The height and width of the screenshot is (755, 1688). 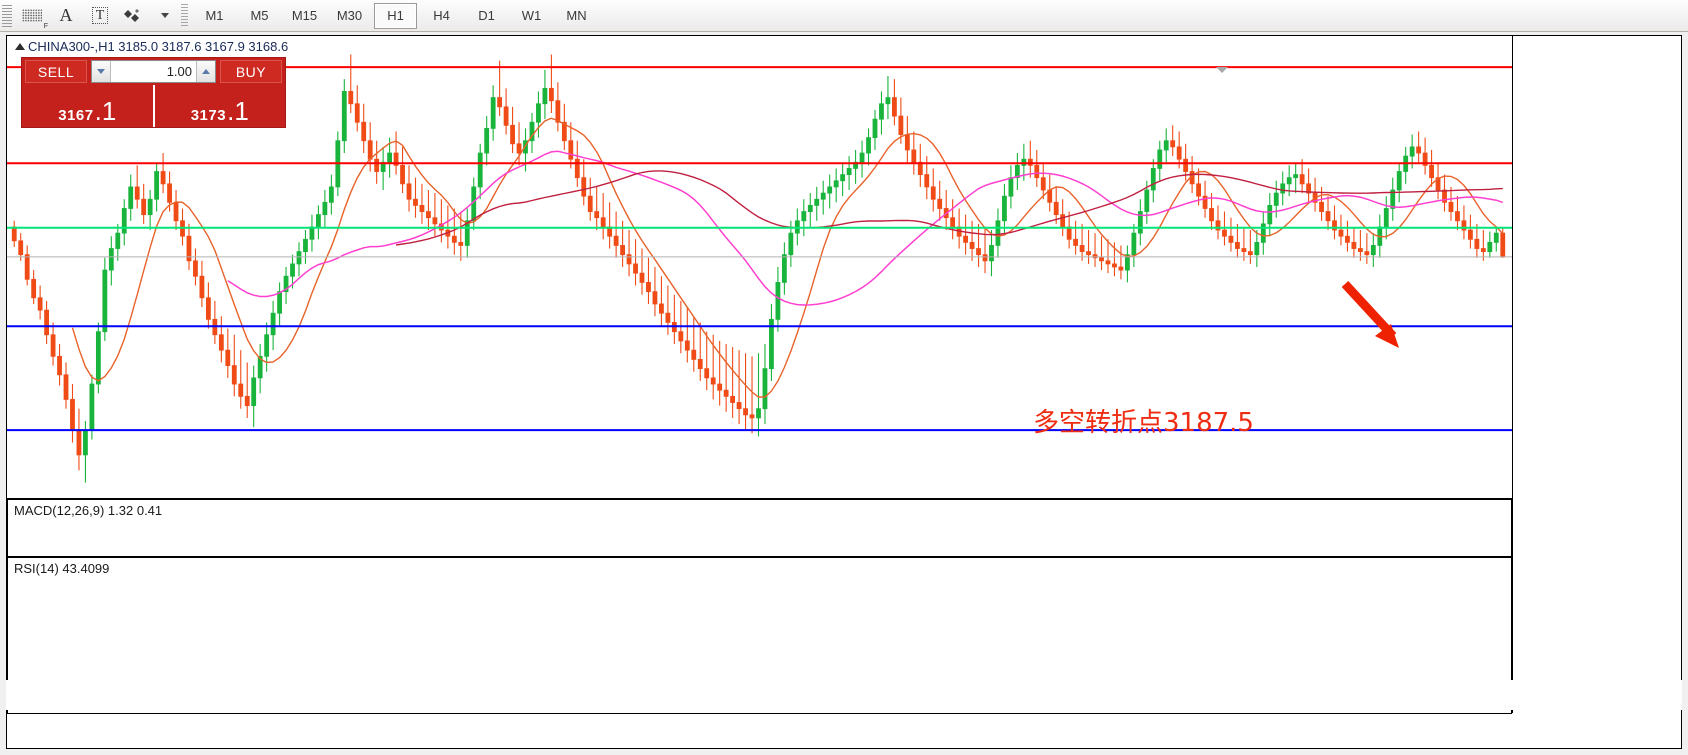 I want to click on octp-price-row: 3167 .1 3173 .1, so click(x=153, y=106).